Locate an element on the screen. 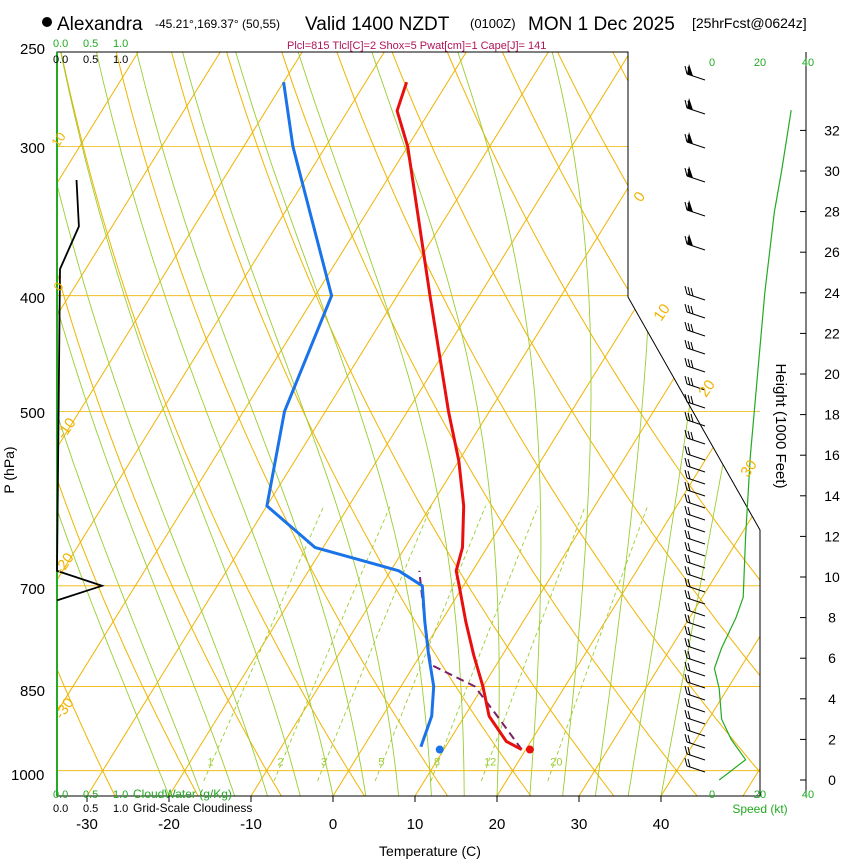 The image size is (850, 860). isotherm-label: -30 is located at coordinates (64, 709).